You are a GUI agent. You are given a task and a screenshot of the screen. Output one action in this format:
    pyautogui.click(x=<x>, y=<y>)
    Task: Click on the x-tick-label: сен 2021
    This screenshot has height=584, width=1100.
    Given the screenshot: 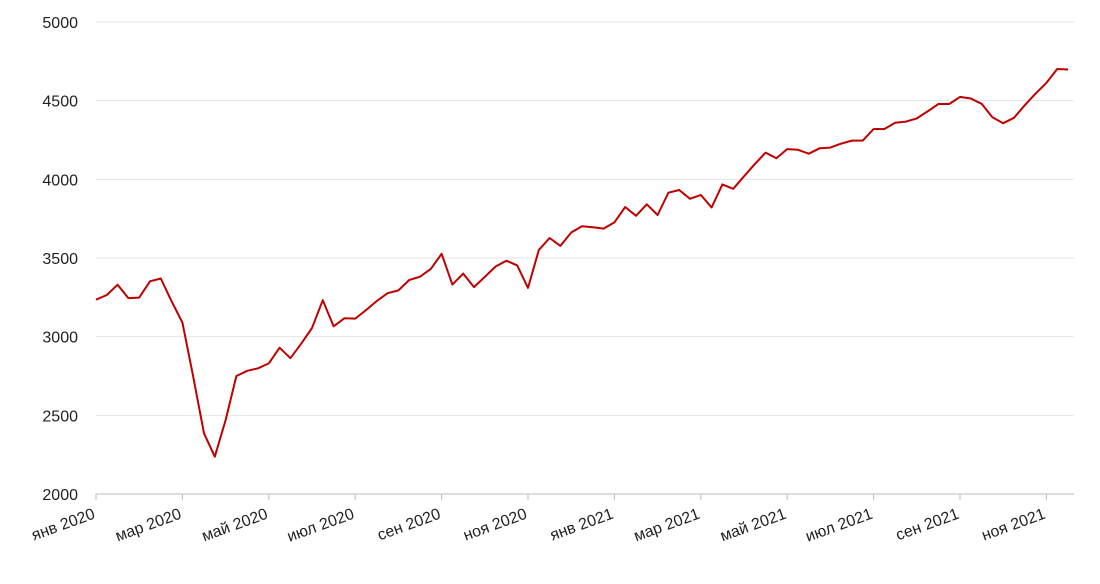 What is the action you would take?
    pyautogui.click(x=928, y=525)
    